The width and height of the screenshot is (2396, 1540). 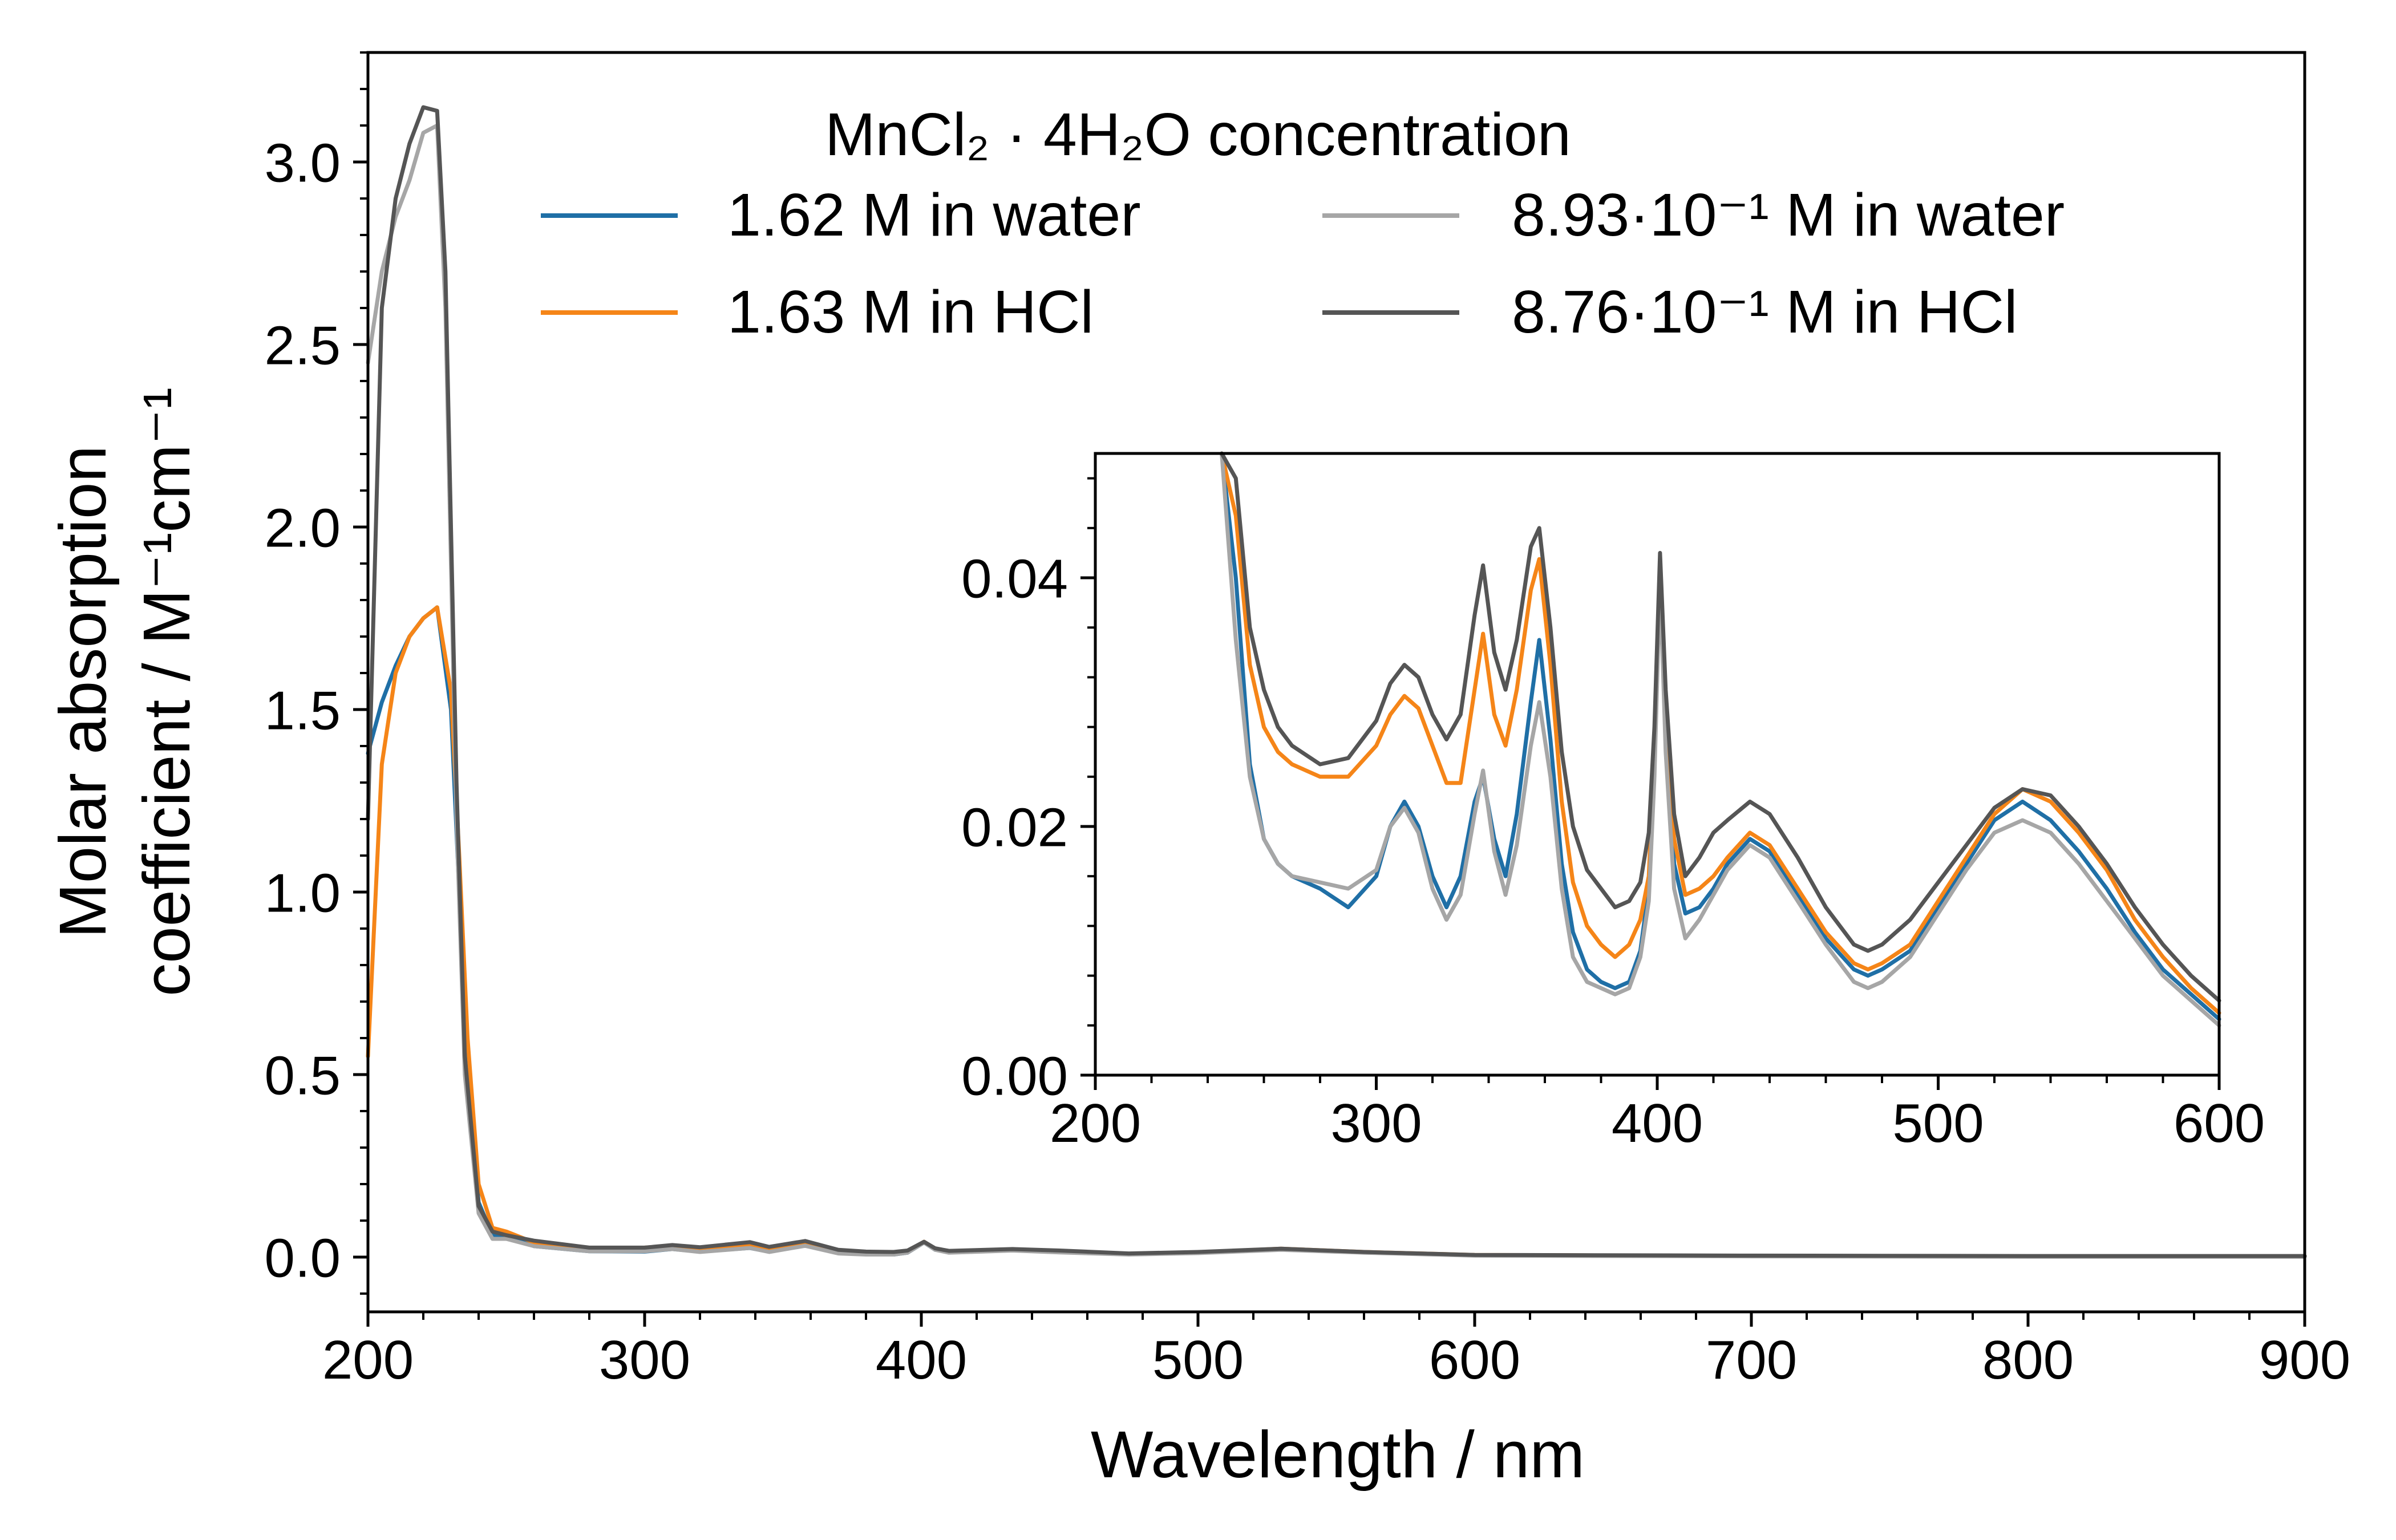 I want to click on main-y-tick-label: 2.5, so click(x=303, y=345).